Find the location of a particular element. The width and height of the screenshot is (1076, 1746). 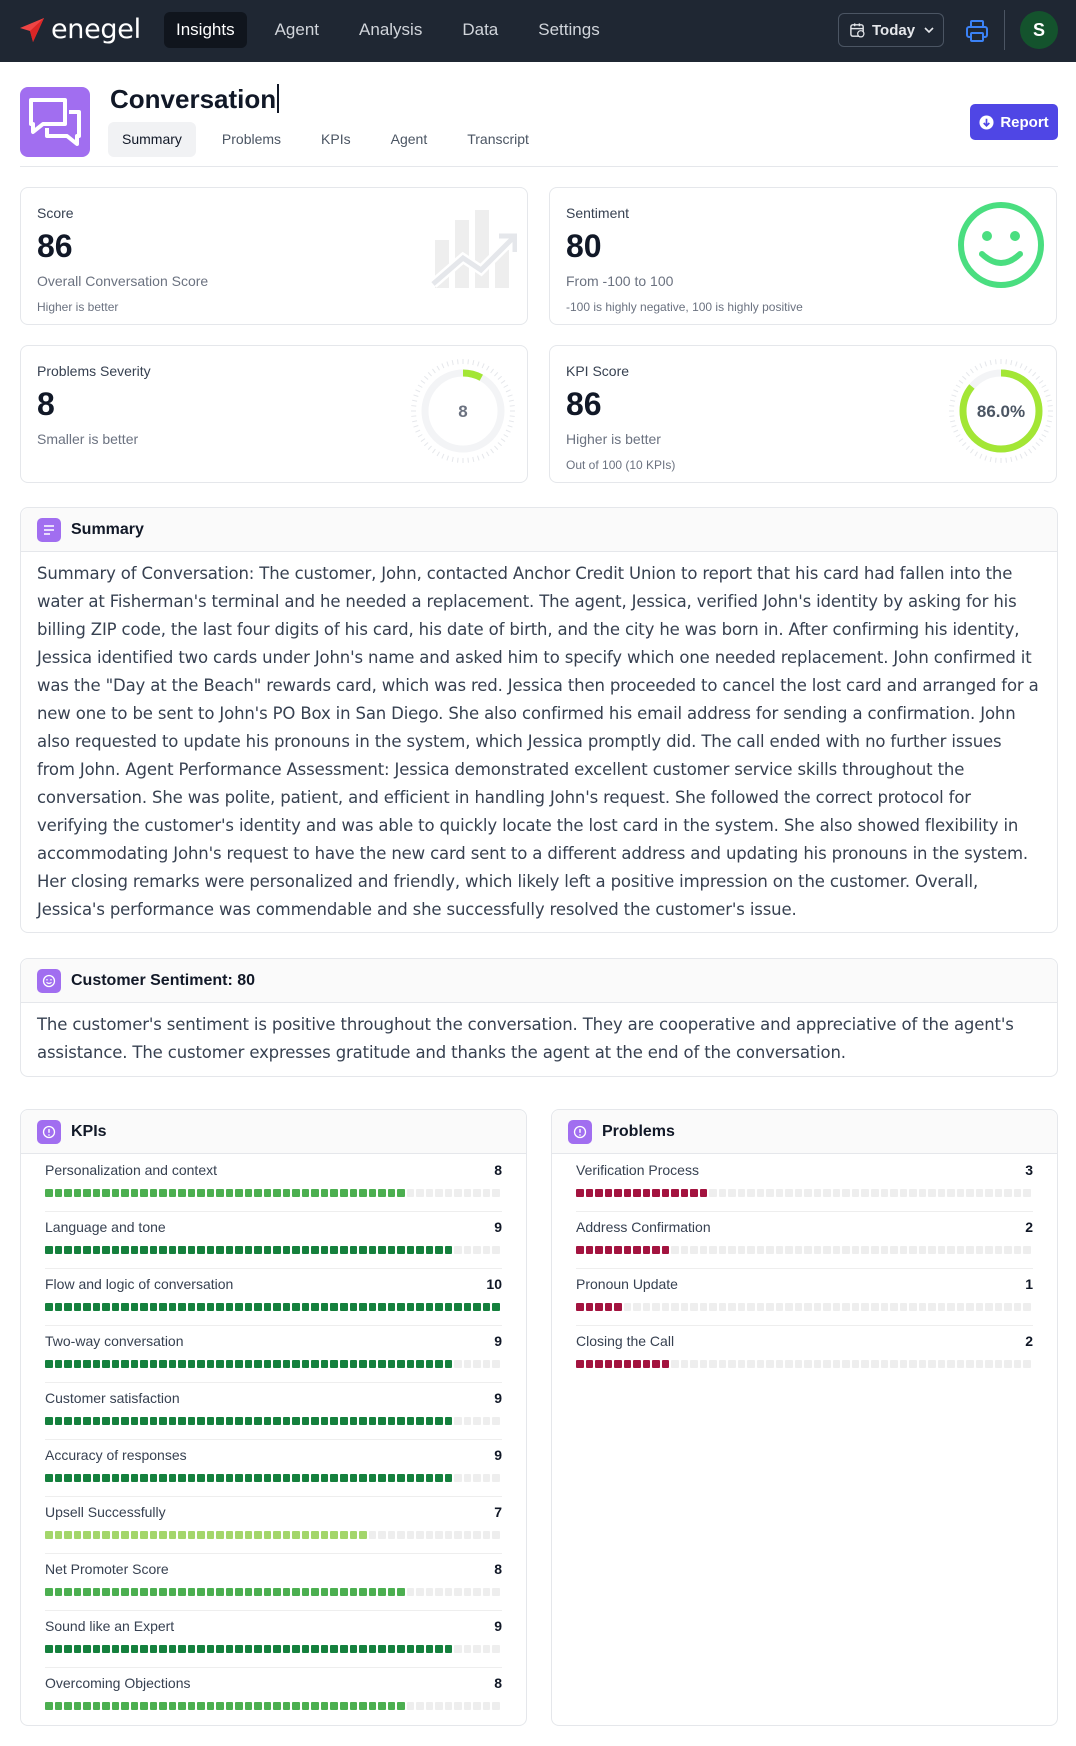

nav-link-agent: Agent is located at coordinates (297, 29).